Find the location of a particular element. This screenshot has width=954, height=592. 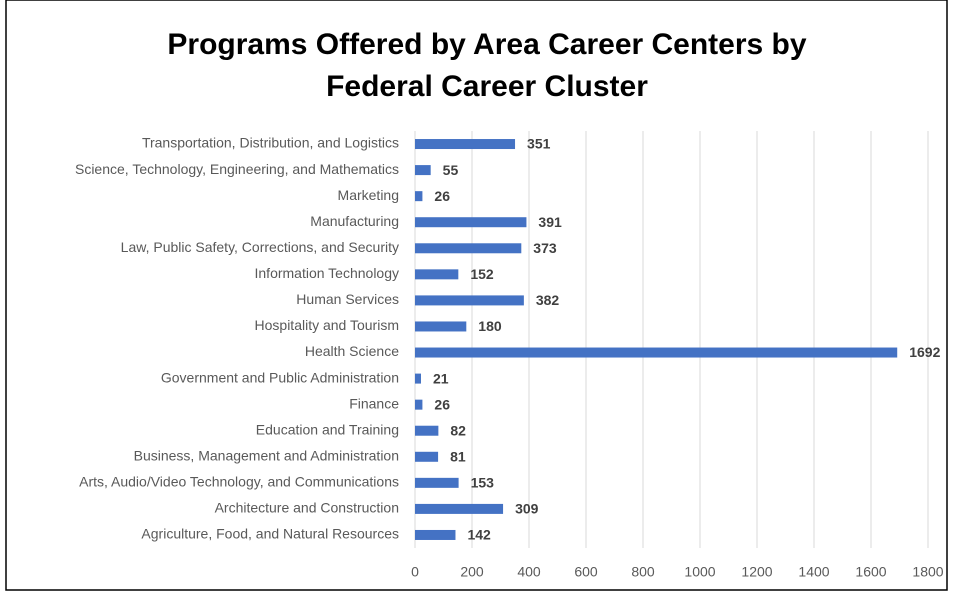

value-label: 1692 is located at coordinates (924, 352).